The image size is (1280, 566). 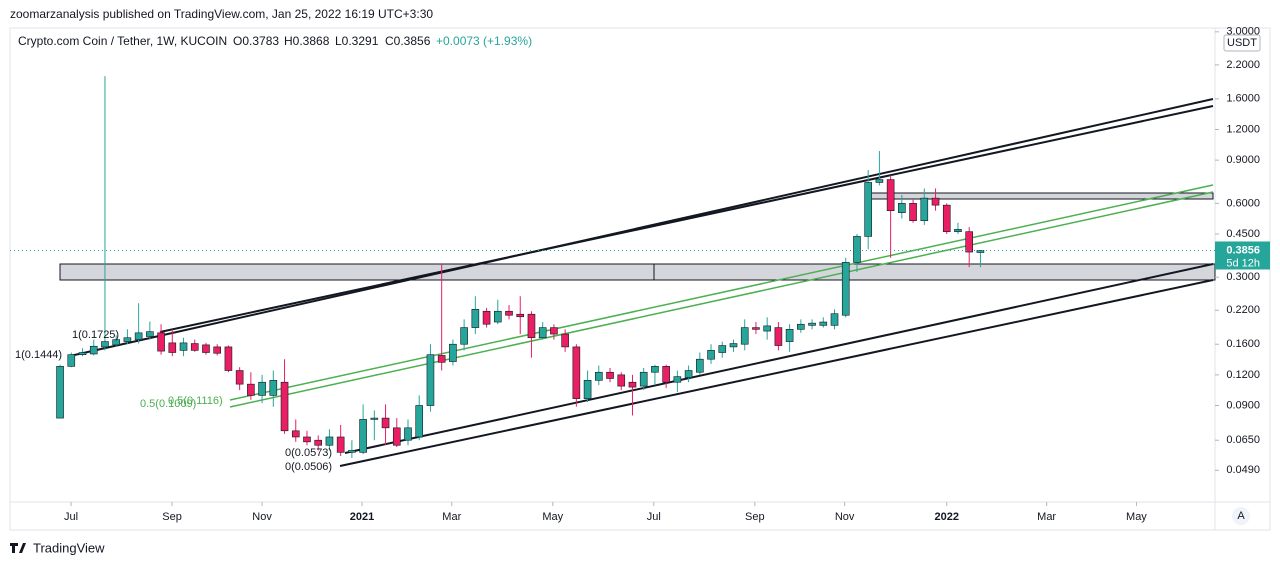 I want to click on scale-button, so click(x=1241, y=516).